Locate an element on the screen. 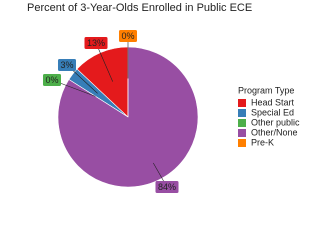 The width and height of the screenshot is (325, 240). data-label: 13% is located at coordinates (96, 43).